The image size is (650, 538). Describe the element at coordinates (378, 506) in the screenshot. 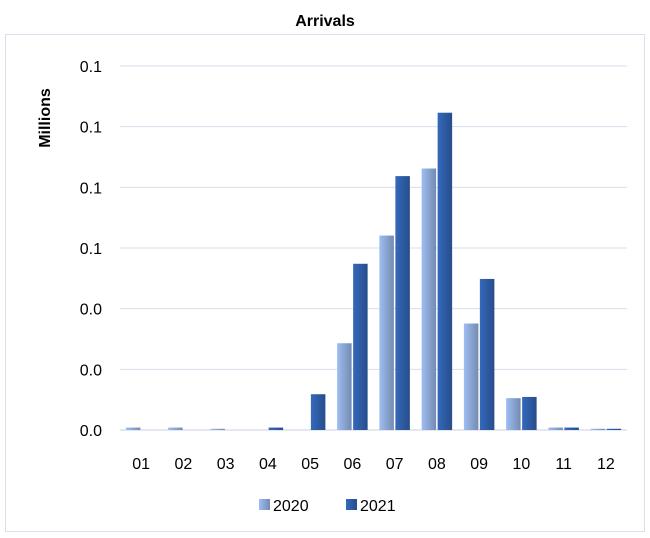

I see `legend-label-2021: 2021` at that location.